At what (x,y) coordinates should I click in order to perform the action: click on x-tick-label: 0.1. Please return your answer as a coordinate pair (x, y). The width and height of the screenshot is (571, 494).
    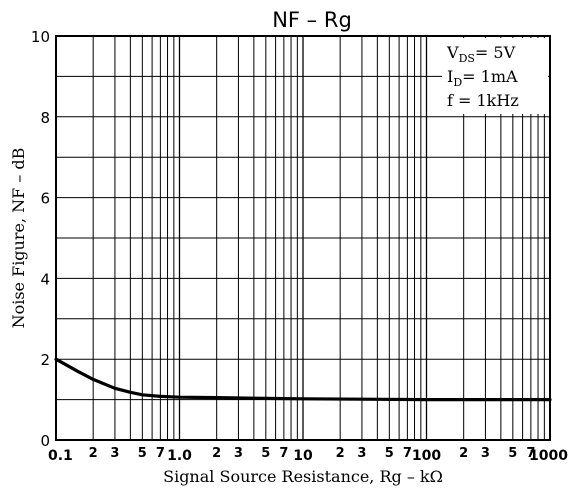
    Looking at the image, I should click on (60, 456).